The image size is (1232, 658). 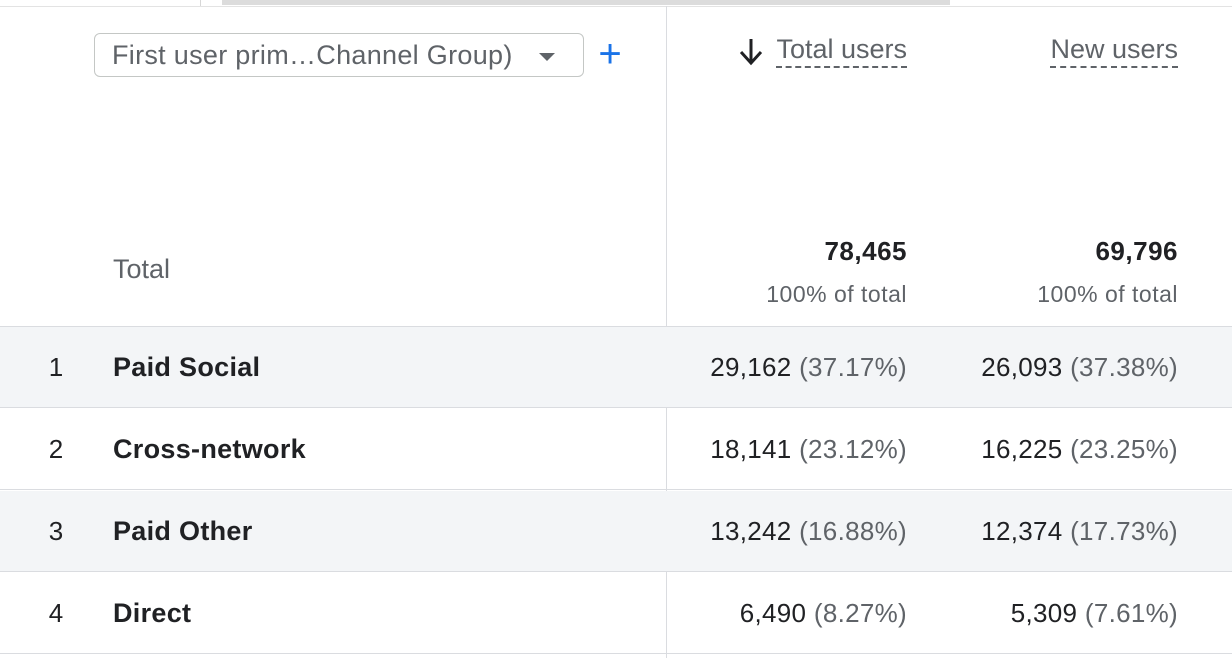 I want to click on row-new-users-value: 12,374, so click(x=1022, y=531).